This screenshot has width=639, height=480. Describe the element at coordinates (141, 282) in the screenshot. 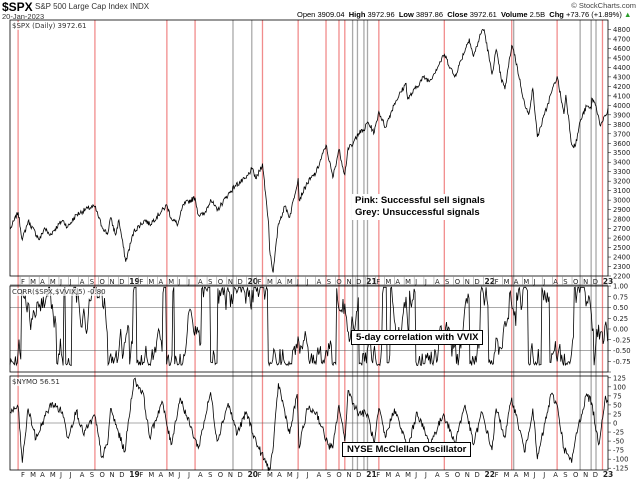

I see `x-tick-label-top: F` at that location.